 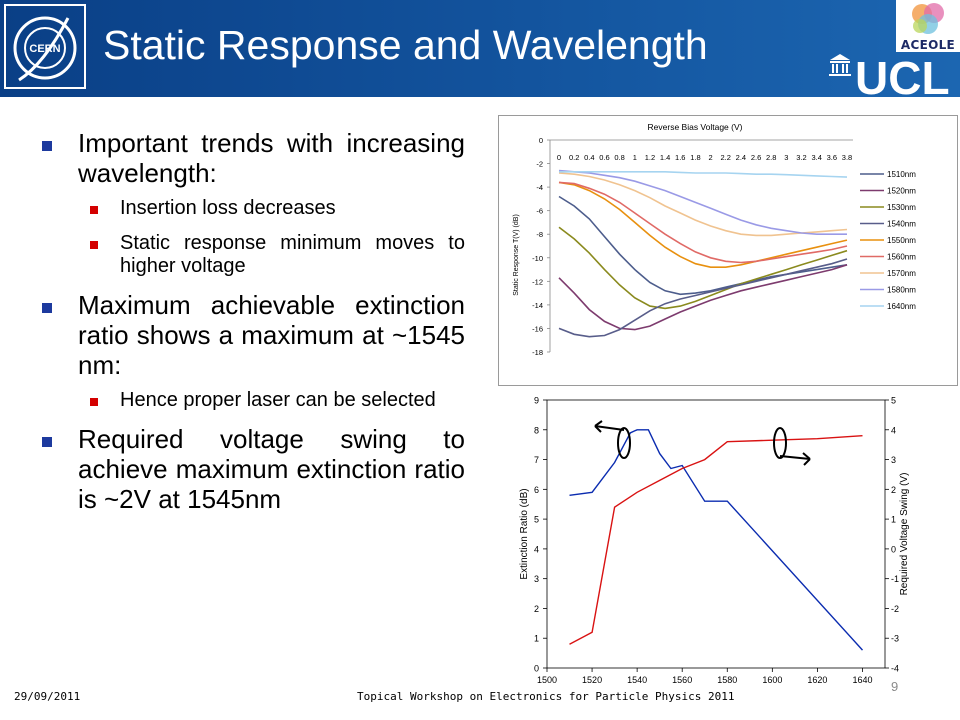 I want to click on chart1-x-tick-label: 3.4, so click(x=816, y=157).